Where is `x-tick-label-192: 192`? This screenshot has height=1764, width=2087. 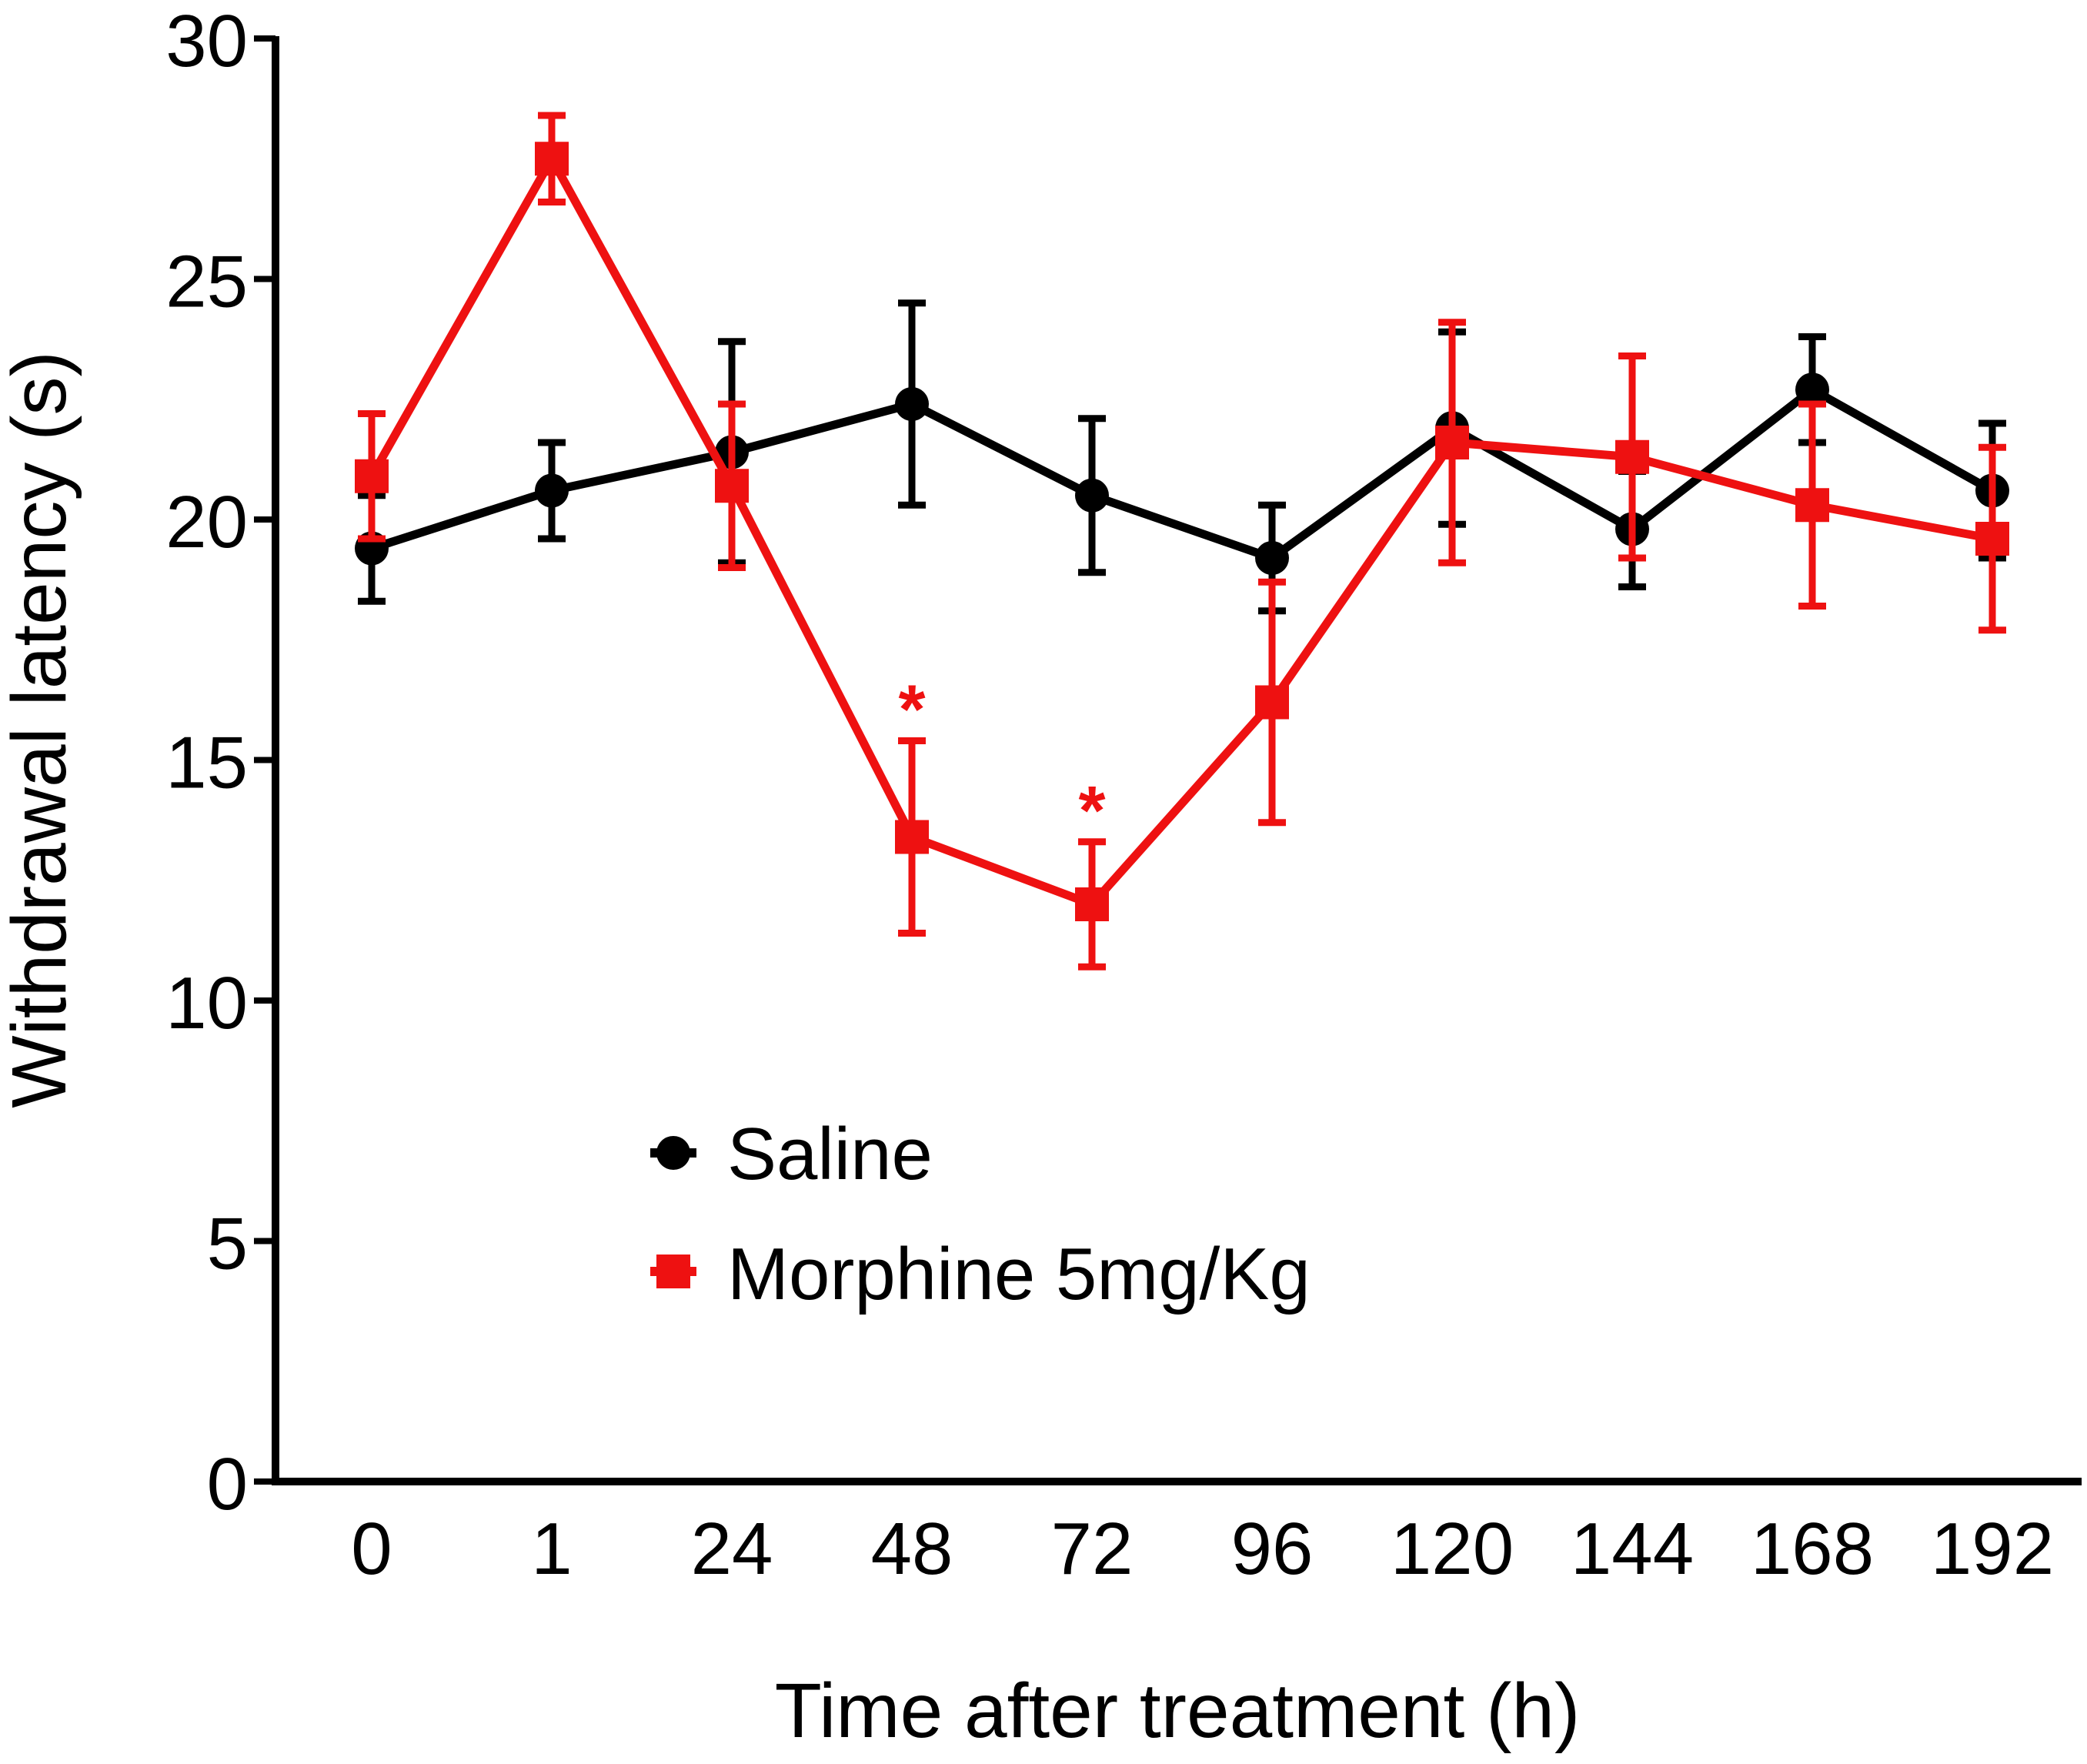 x-tick-label-192: 192 is located at coordinates (1993, 1549).